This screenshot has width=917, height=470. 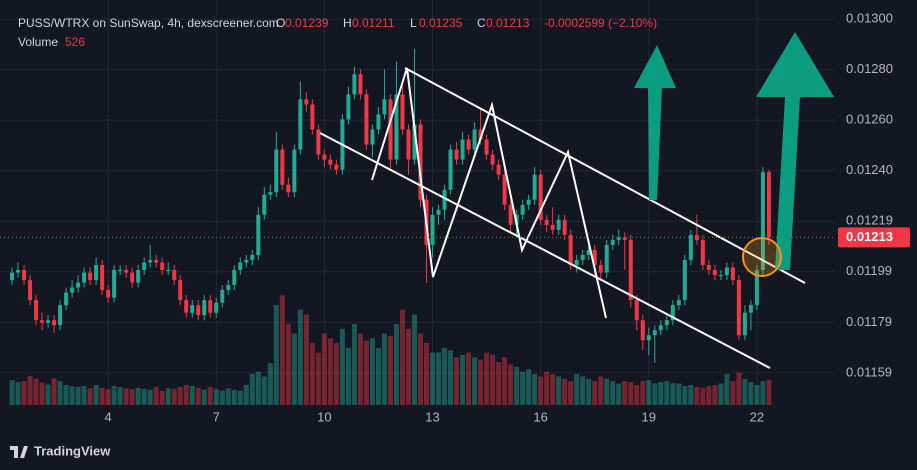 I want to click on legend-key: L, so click(x=413, y=23).